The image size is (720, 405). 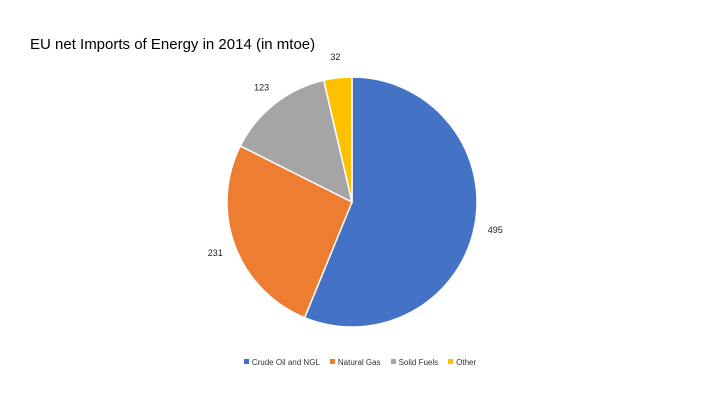 I want to click on legend-label: Crude Oil and NGL, so click(x=285, y=362).